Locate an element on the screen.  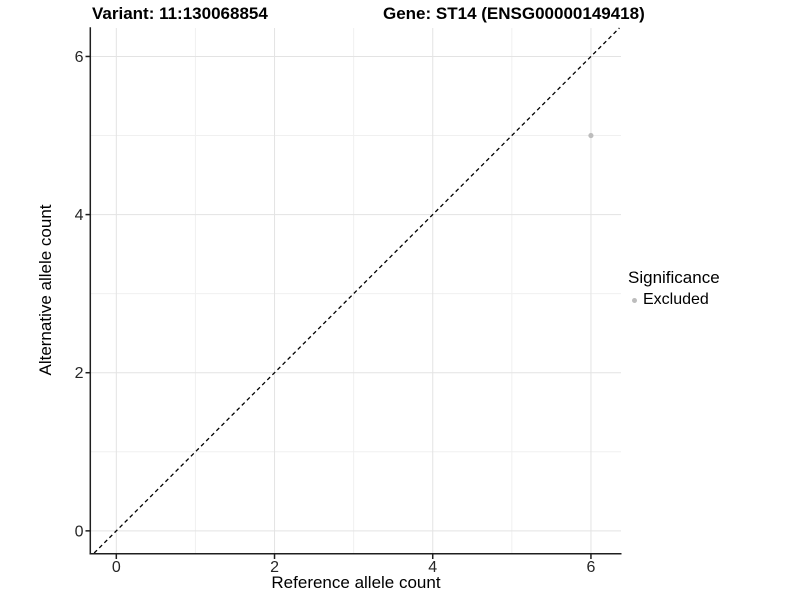
legend-point-icon is located at coordinates (634, 300).